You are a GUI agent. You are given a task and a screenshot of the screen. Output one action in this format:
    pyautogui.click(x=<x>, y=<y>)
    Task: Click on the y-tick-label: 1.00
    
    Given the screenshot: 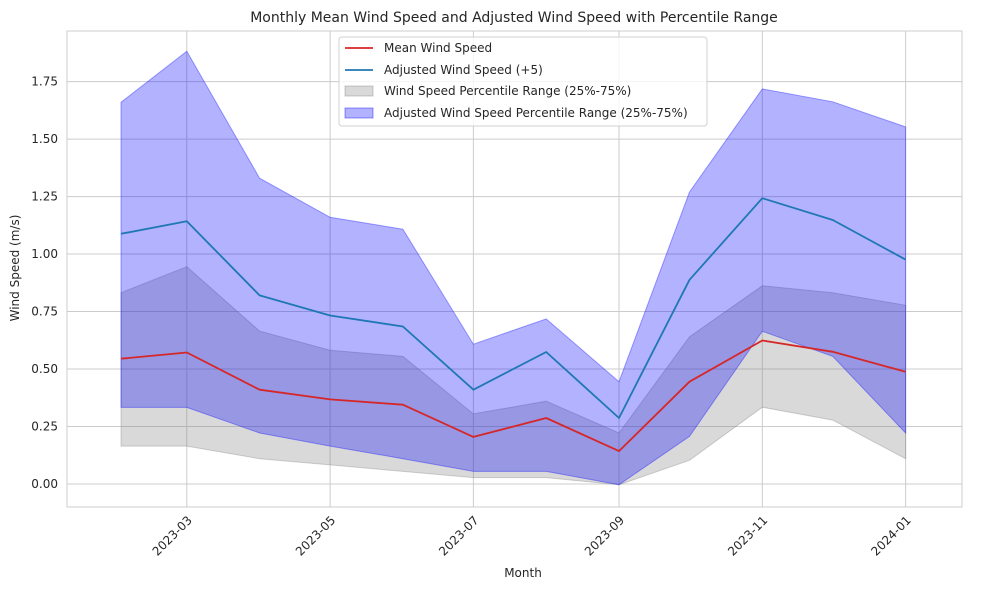 What is the action you would take?
    pyautogui.click(x=44, y=254)
    